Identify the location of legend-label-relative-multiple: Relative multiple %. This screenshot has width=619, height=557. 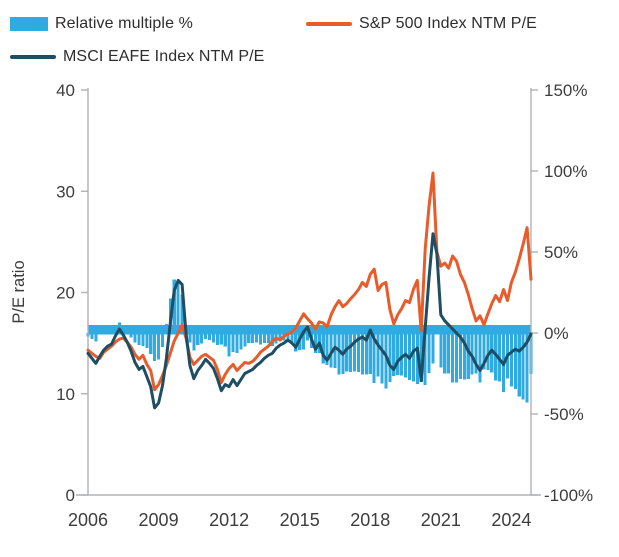
(124, 23).